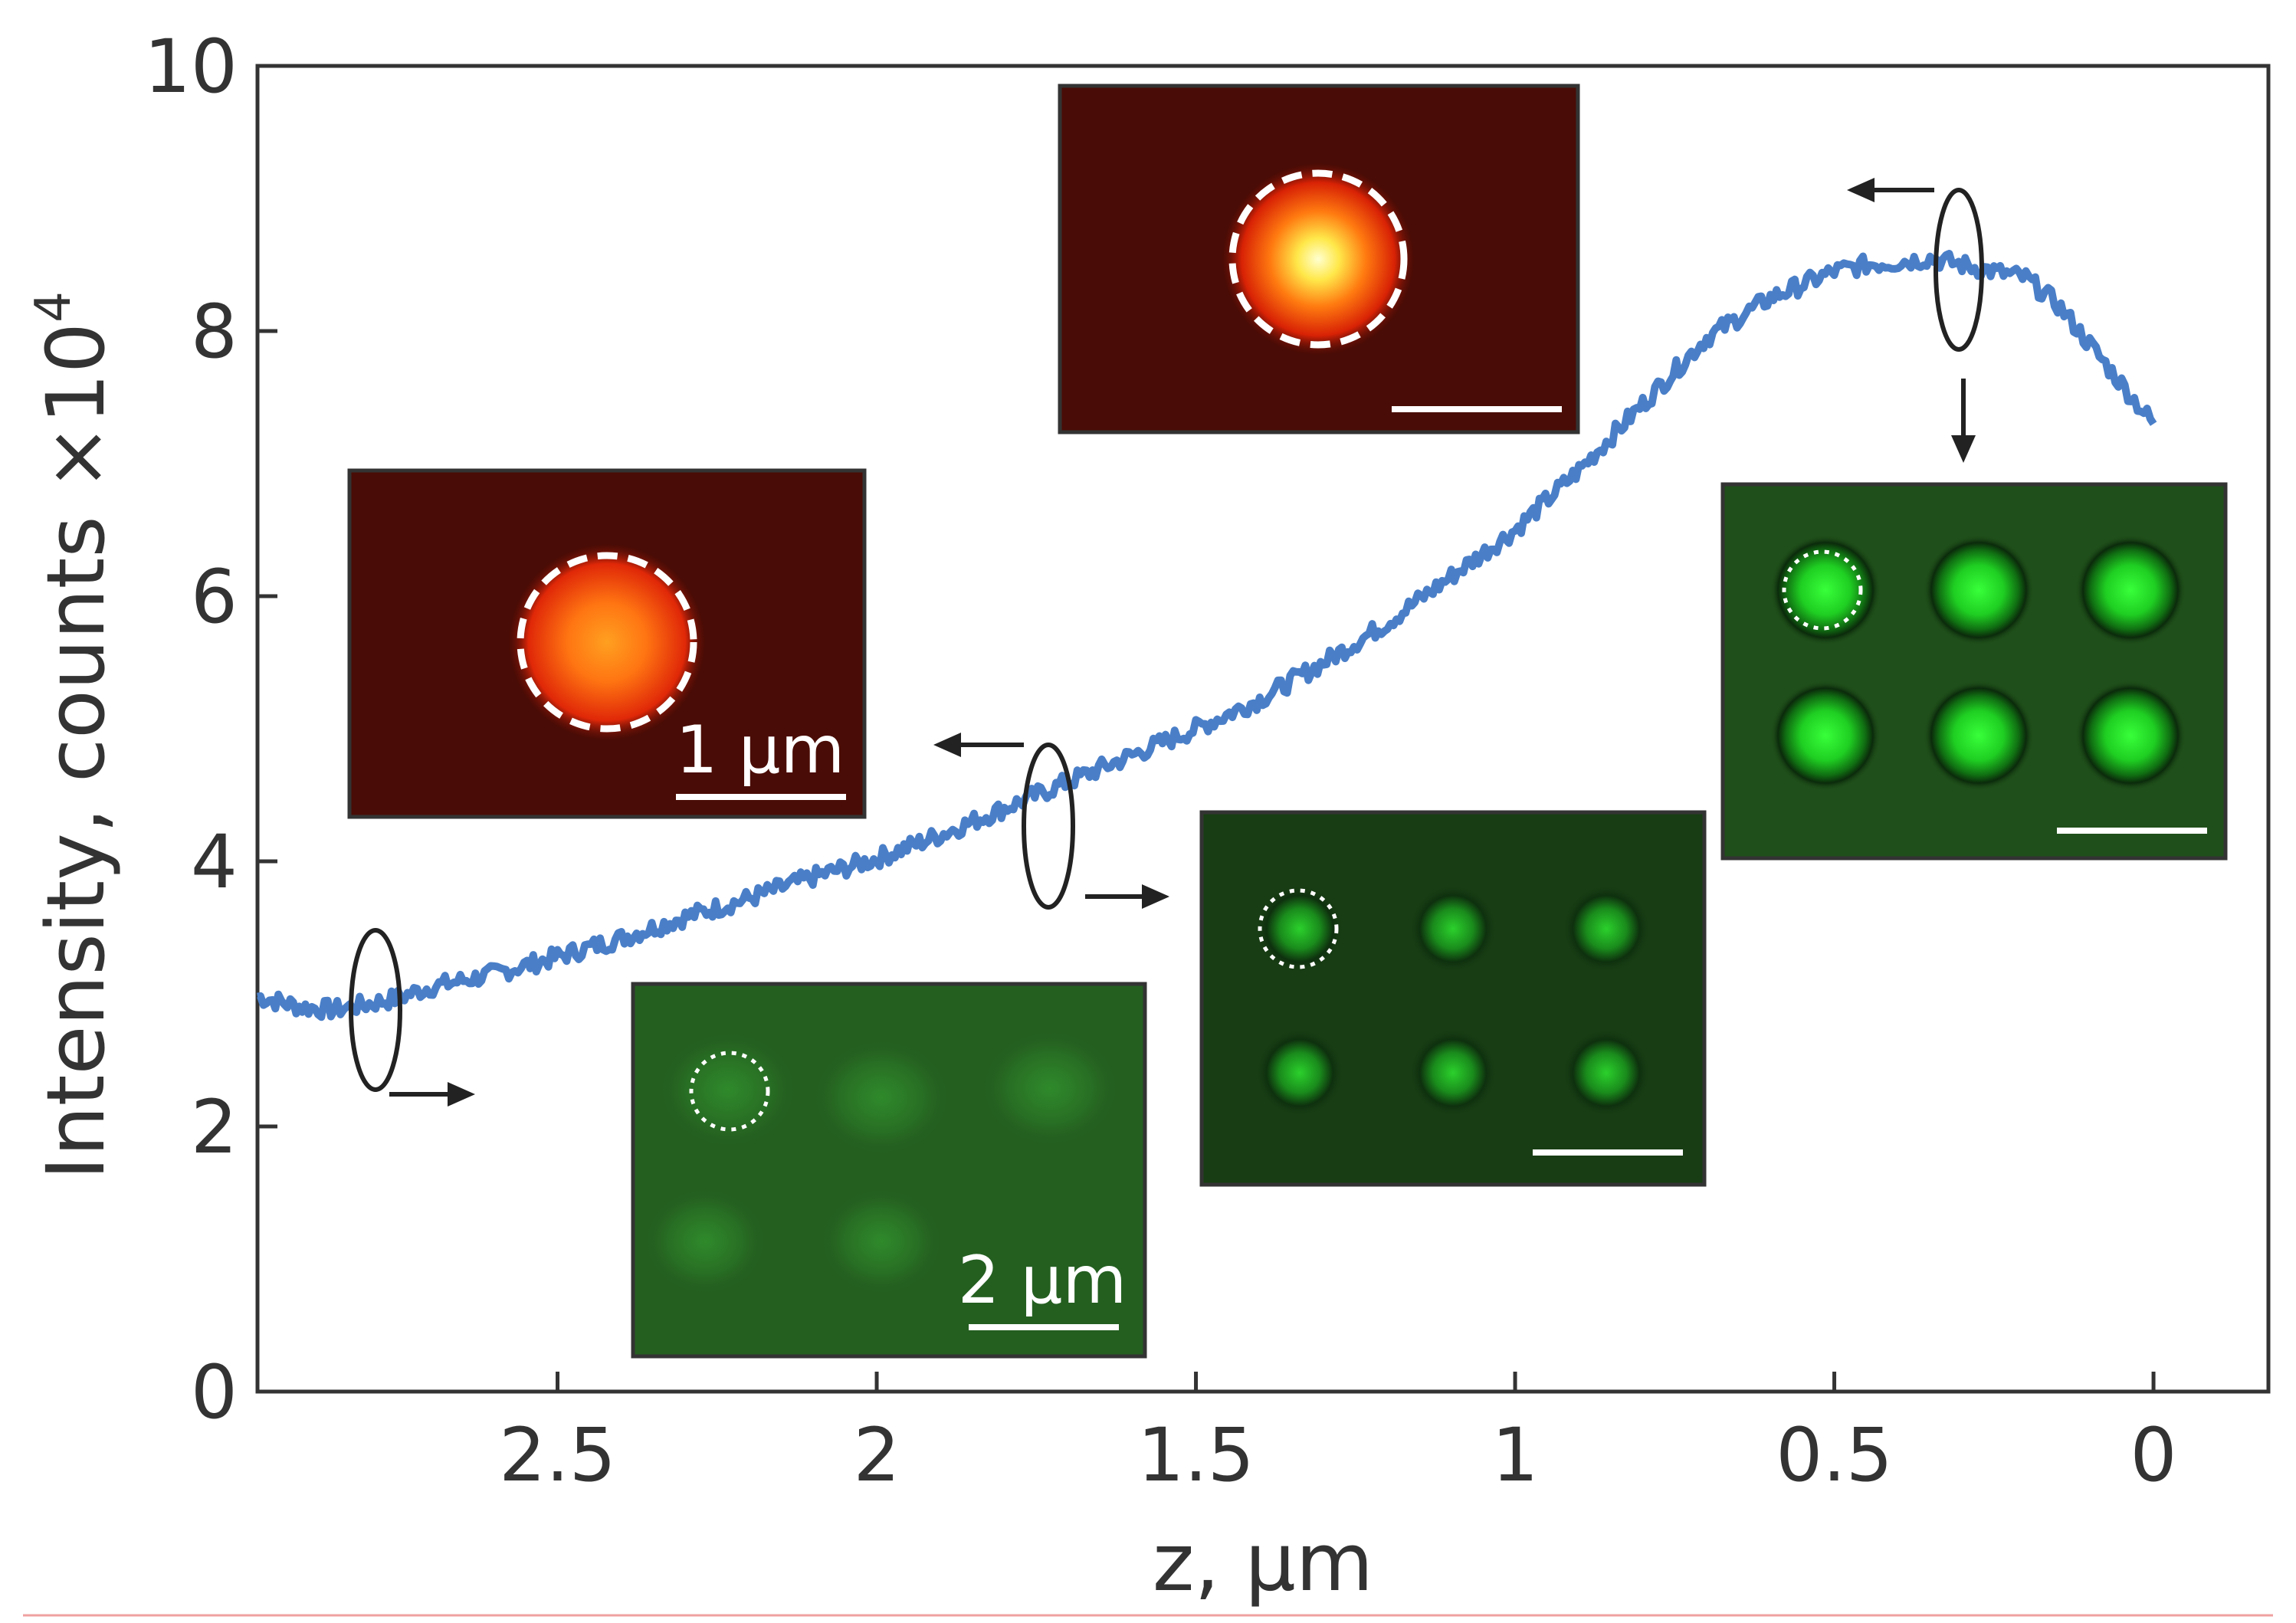 The height and width of the screenshot is (1623, 2296). Describe the element at coordinates (760, 751) in the screenshot. I see `scale-label-1um: 1 µm` at that location.